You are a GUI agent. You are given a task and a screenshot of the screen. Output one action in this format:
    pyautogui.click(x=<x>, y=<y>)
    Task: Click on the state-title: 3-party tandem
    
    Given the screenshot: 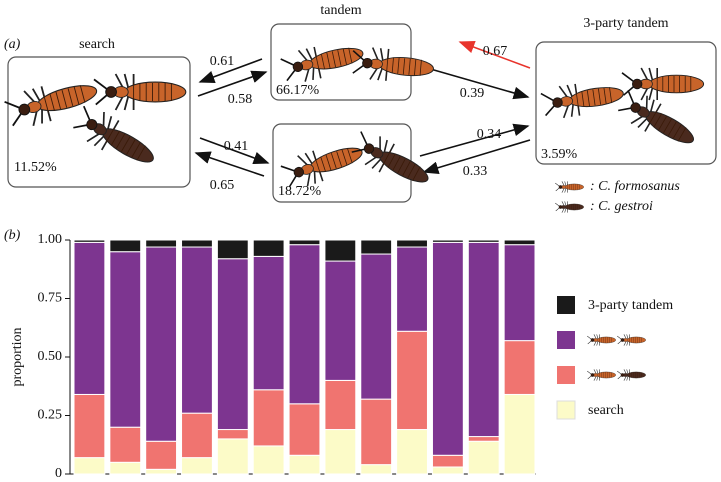 What is the action you would take?
    pyautogui.click(x=625, y=23)
    